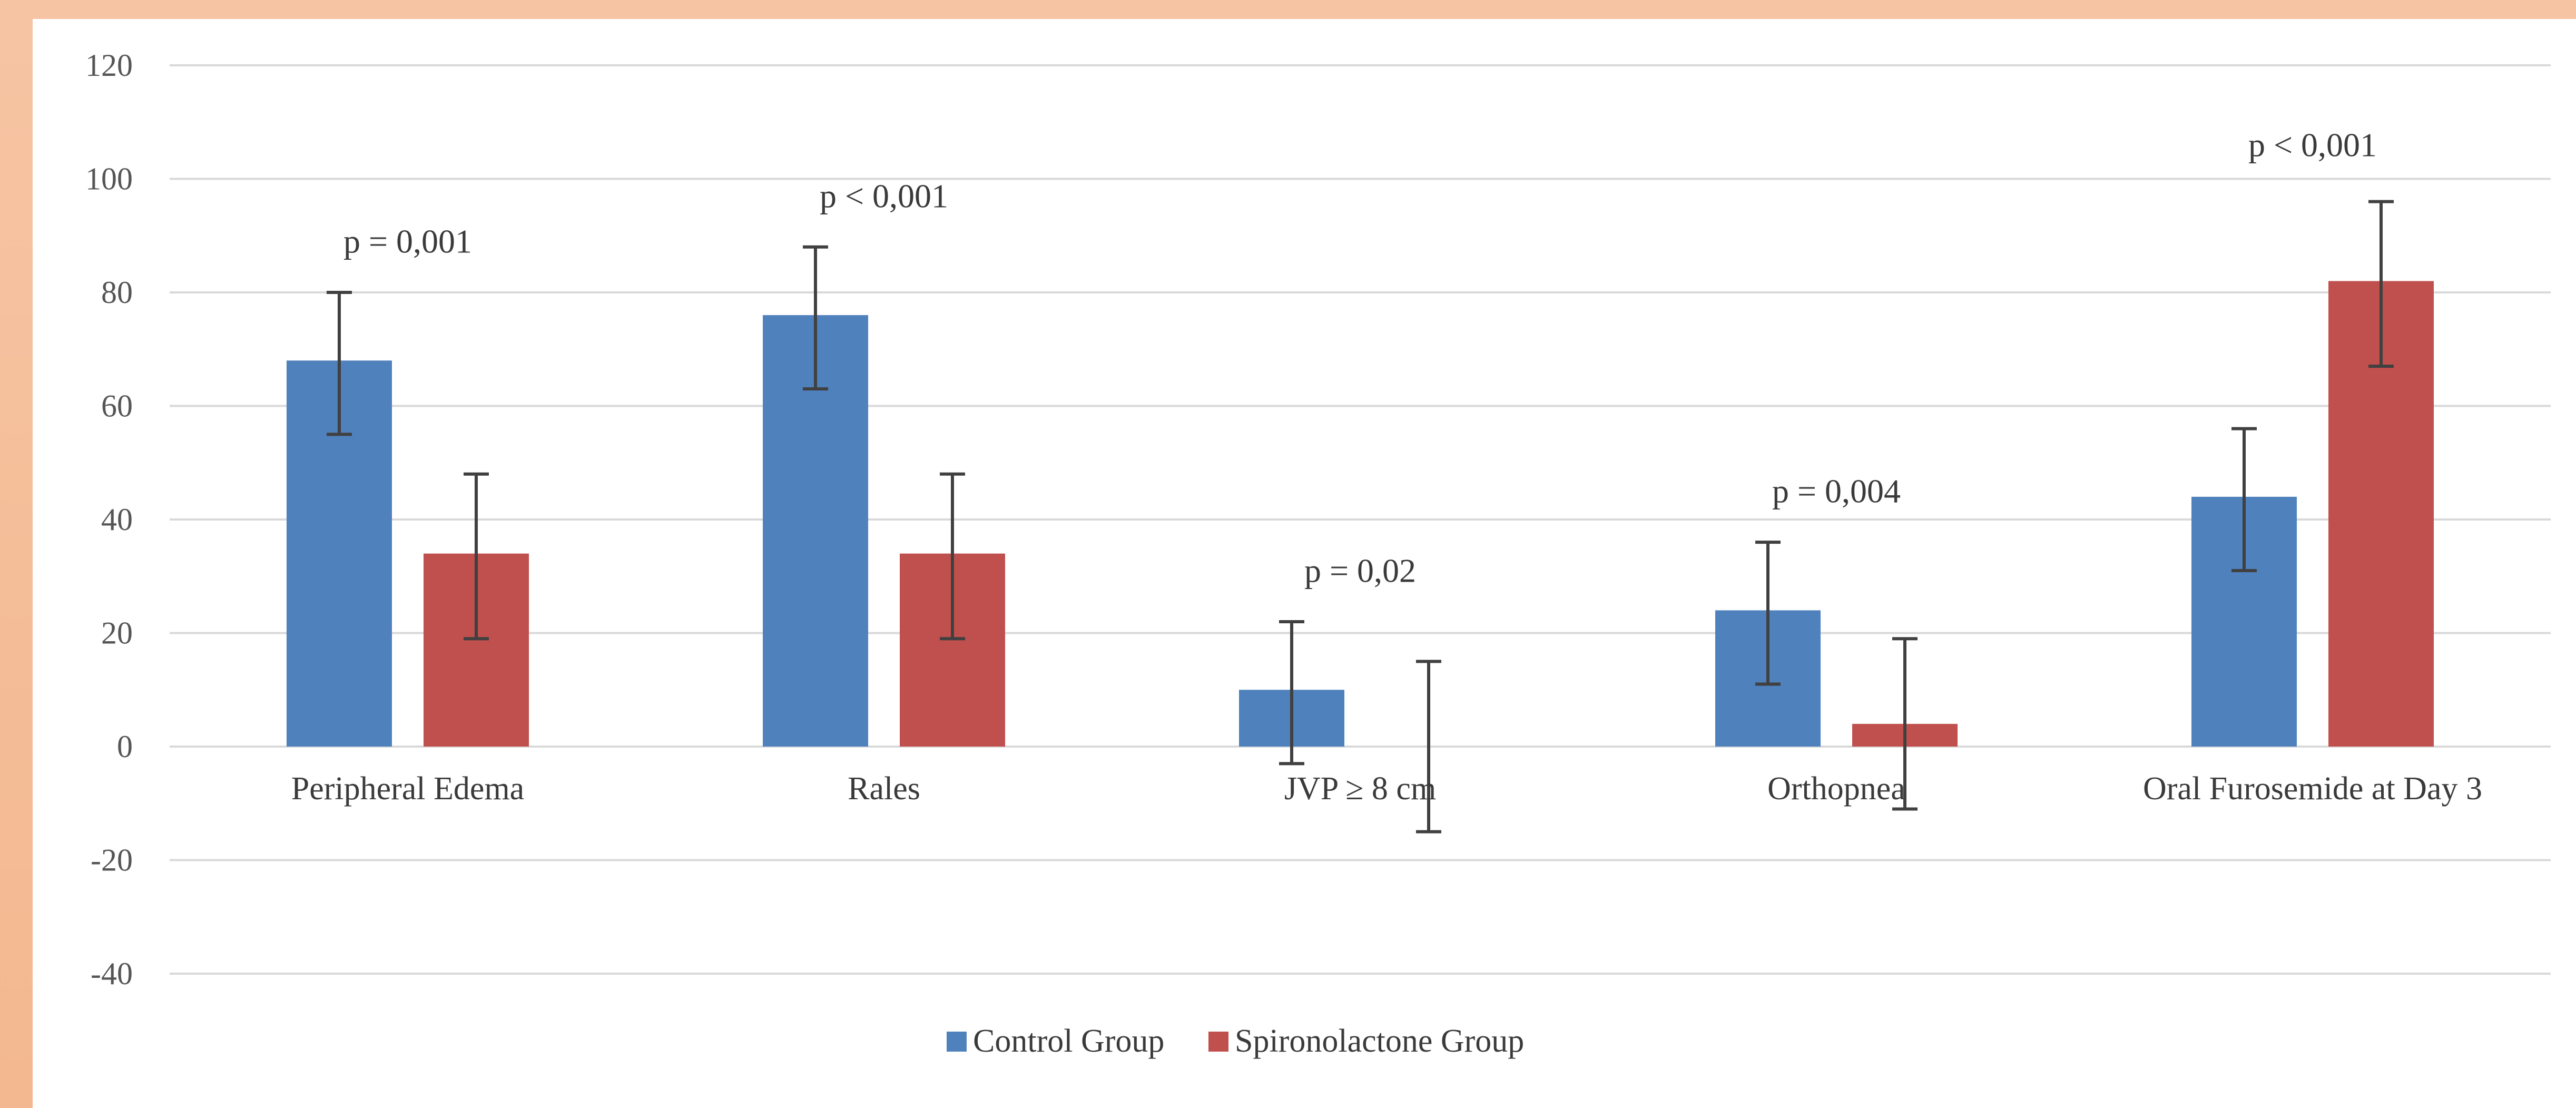  Describe the element at coordinates (117, 633) in the screenshot. I see `y-tick-label: 20` at that location.